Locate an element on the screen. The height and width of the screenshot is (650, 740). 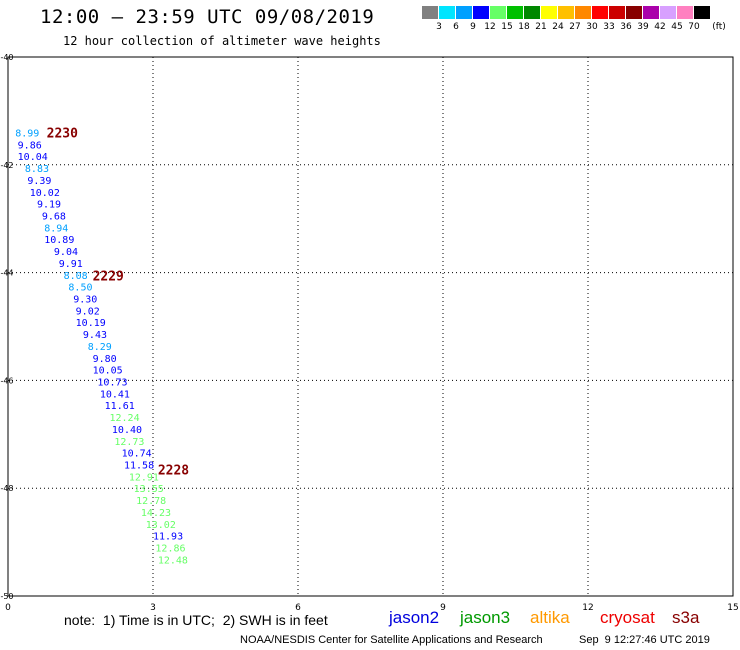
mission-s3a: s3a is located at coordinates (686, 617).